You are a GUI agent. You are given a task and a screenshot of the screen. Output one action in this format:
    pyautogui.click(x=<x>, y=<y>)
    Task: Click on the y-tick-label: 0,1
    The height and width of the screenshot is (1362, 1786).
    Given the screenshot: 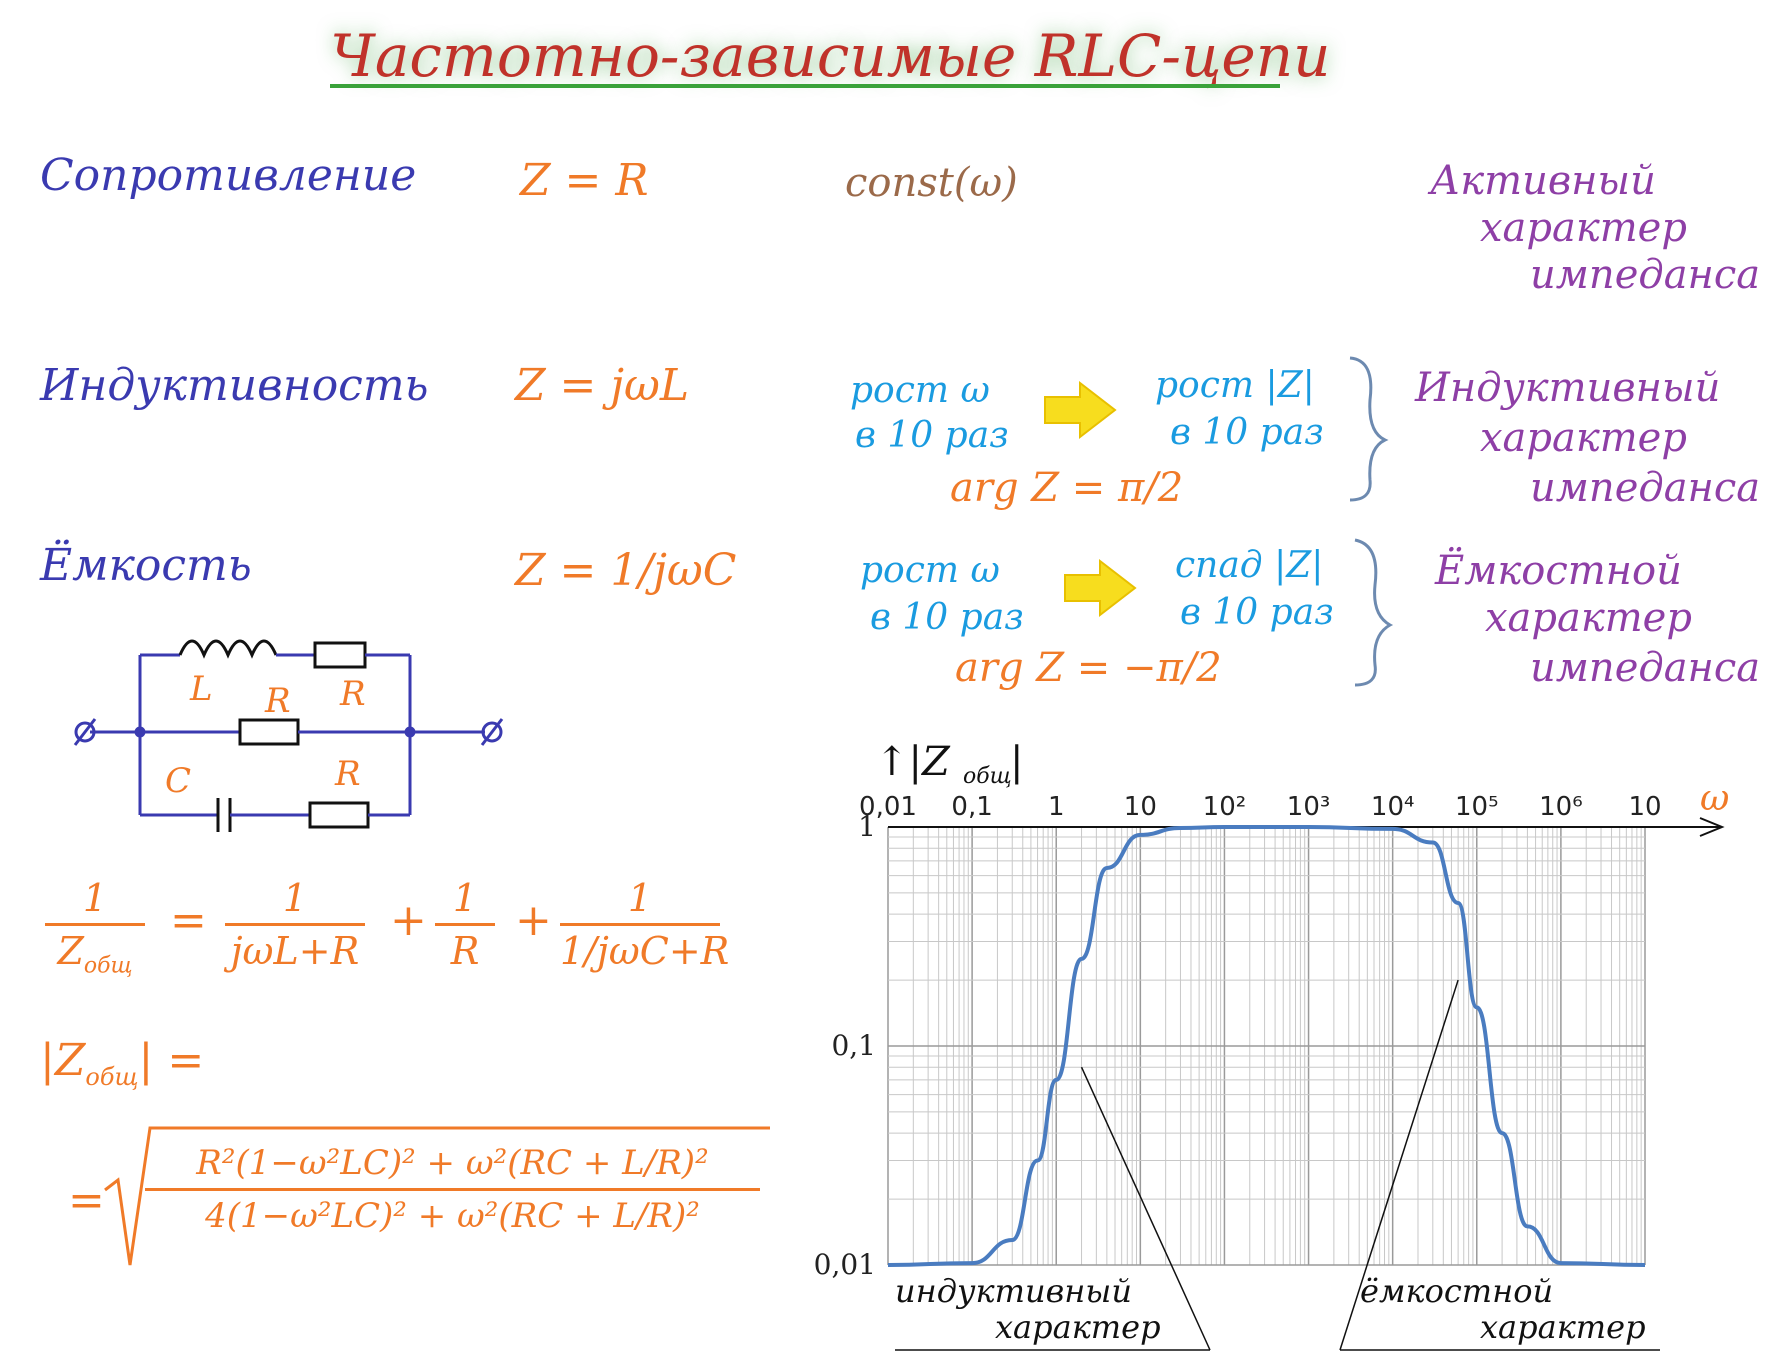 What is the action you would take?
    pyautogui.click(x=853, y=1045)
    